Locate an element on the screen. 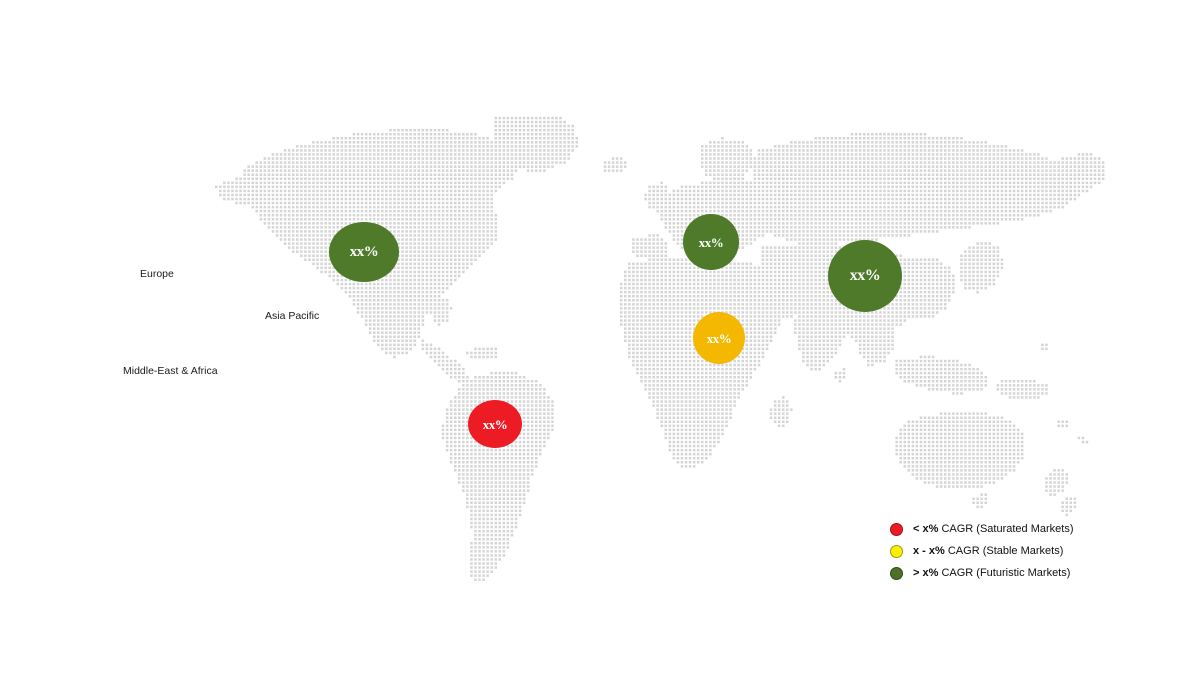 Image resolution: width=1200 pixels, height=675 pixels. bubble-north-america: xx% is located at coordinates (364, 252).